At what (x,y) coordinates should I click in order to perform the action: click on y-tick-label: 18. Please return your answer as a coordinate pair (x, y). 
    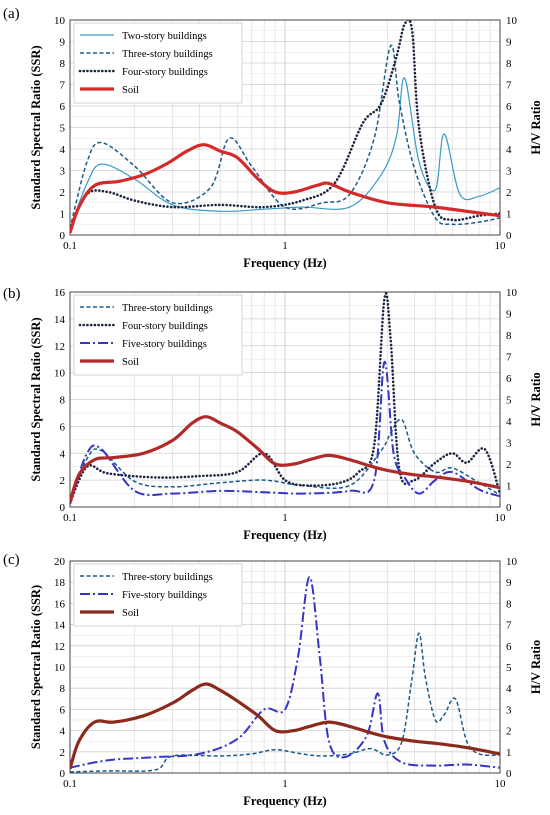
    Looking at the image, I should click on (60, 583).